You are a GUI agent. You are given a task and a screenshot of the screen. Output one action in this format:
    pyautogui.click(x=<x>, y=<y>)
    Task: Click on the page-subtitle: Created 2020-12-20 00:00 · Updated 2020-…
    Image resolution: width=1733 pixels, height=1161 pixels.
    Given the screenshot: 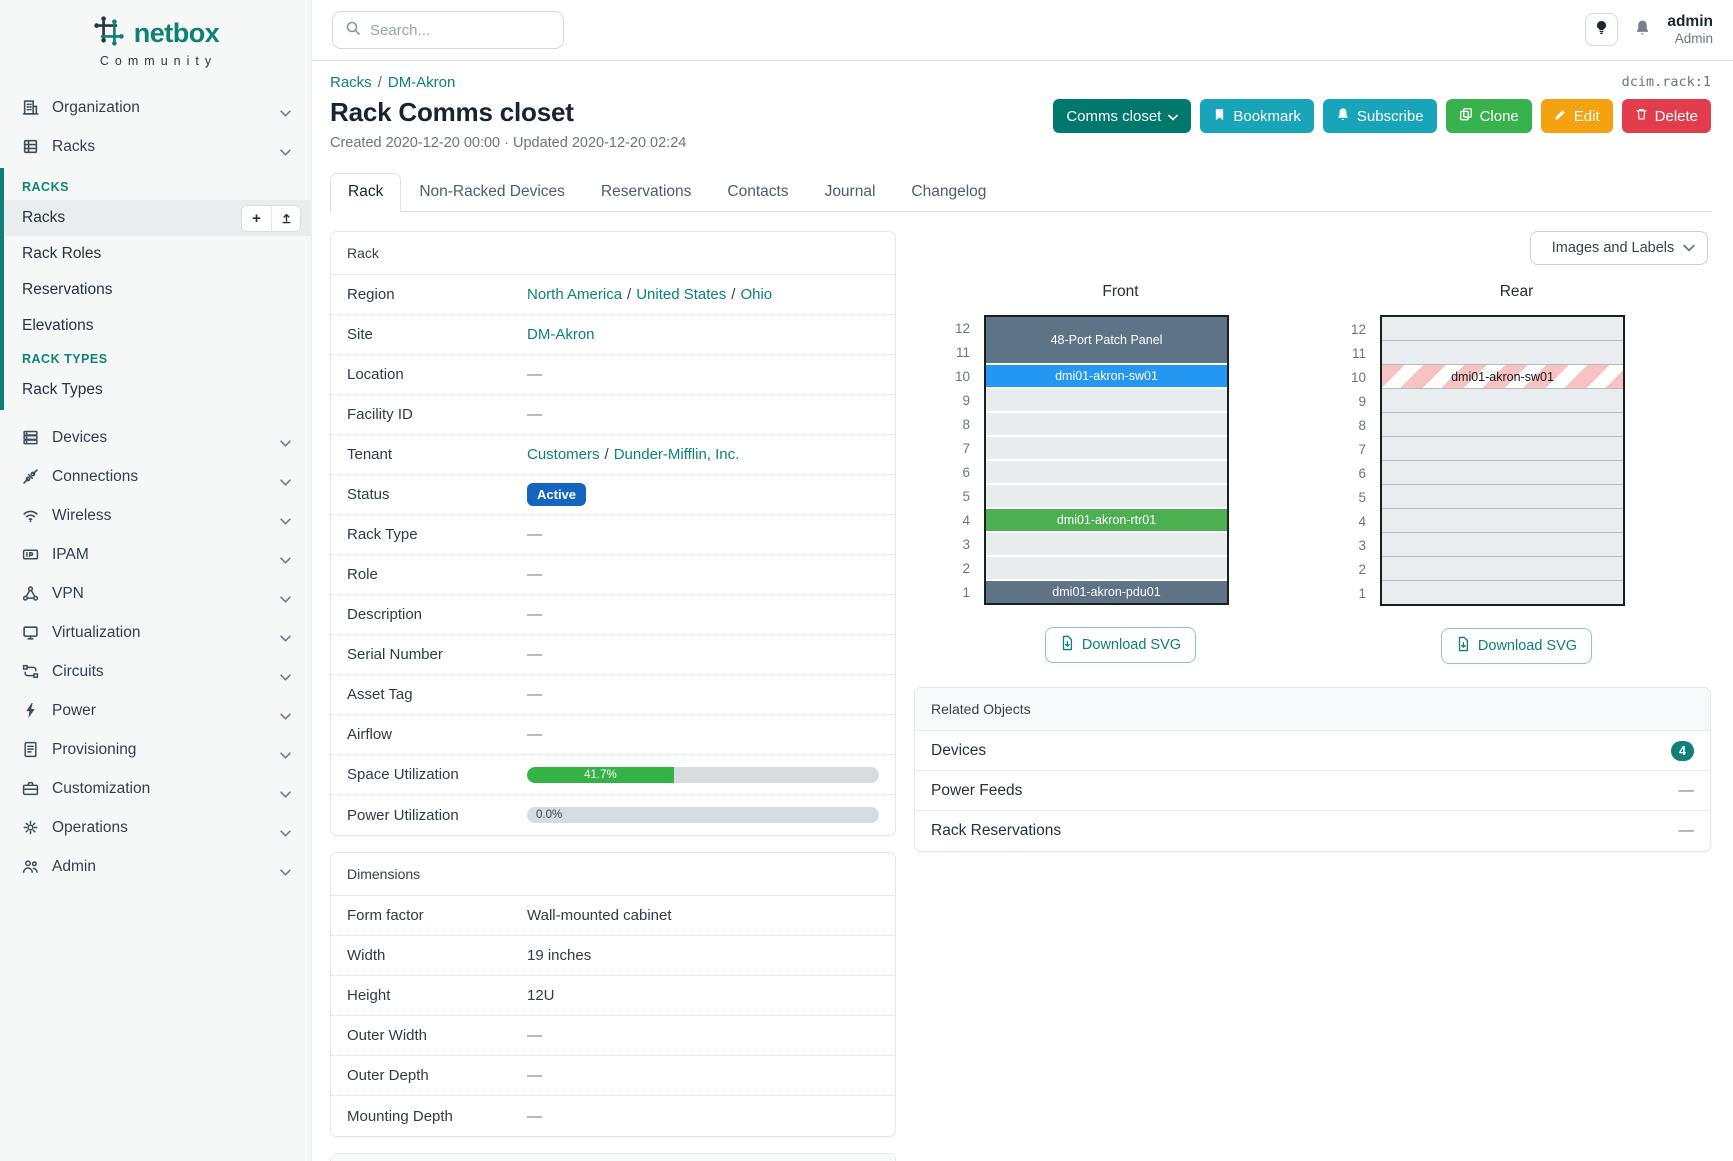 What is the action you would take?
    pyautogui.click(x=508, y=143)
    